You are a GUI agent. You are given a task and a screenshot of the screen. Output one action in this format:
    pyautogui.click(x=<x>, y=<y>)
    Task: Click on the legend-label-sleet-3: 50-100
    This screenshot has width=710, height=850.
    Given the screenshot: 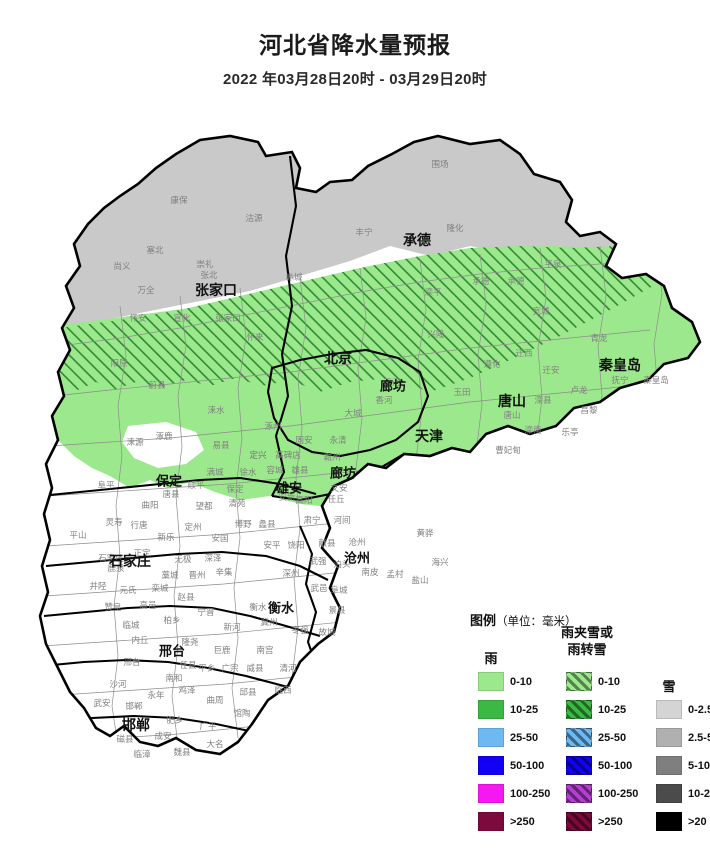 What is the action you would take?
    pyautogui.click(x=615, y=766)
    